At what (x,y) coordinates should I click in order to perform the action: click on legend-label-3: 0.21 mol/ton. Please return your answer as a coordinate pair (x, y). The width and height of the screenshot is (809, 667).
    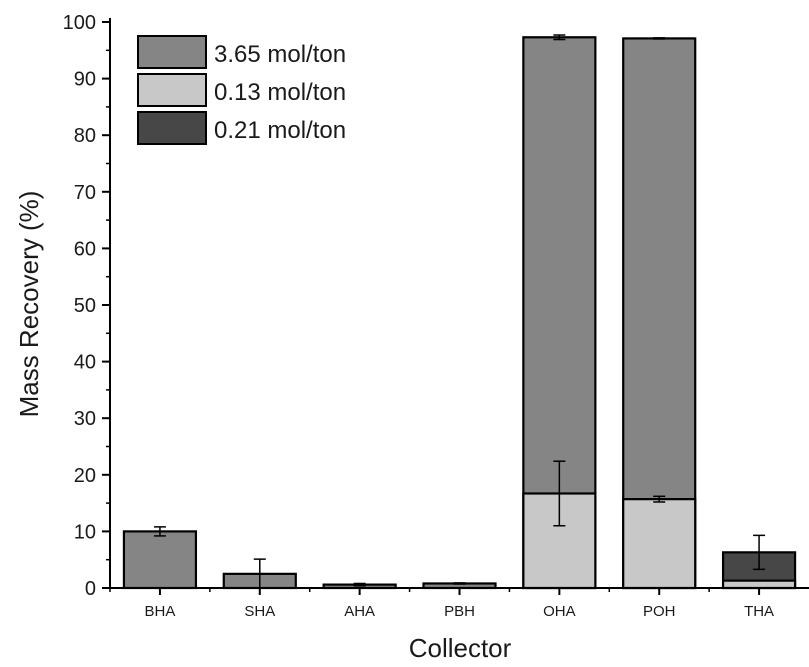
    Looking at the image, I should click on (280, 130).